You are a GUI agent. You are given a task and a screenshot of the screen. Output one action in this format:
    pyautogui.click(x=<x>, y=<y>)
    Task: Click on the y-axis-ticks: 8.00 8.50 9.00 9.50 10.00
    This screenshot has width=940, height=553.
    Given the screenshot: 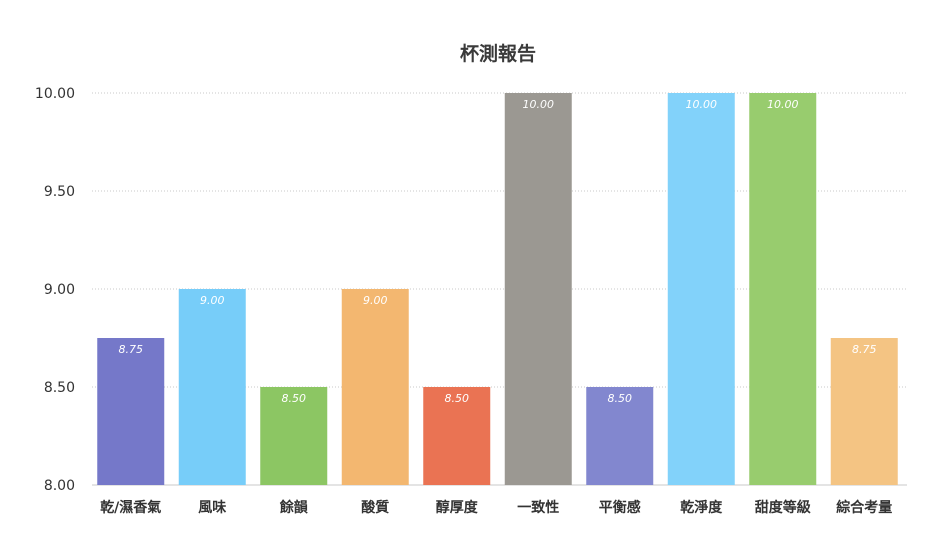 What is the action you would take?
    pyautogui.click(x=55, y=290)
    